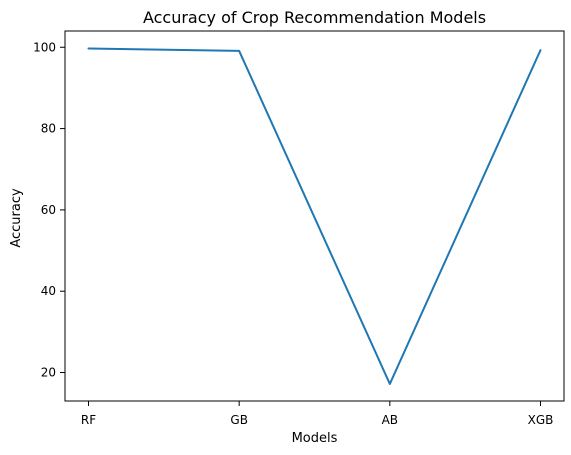  Describe the element at coordinates (541, 420) in the screenshot. I see `x-tick-label: XGB` at that location.